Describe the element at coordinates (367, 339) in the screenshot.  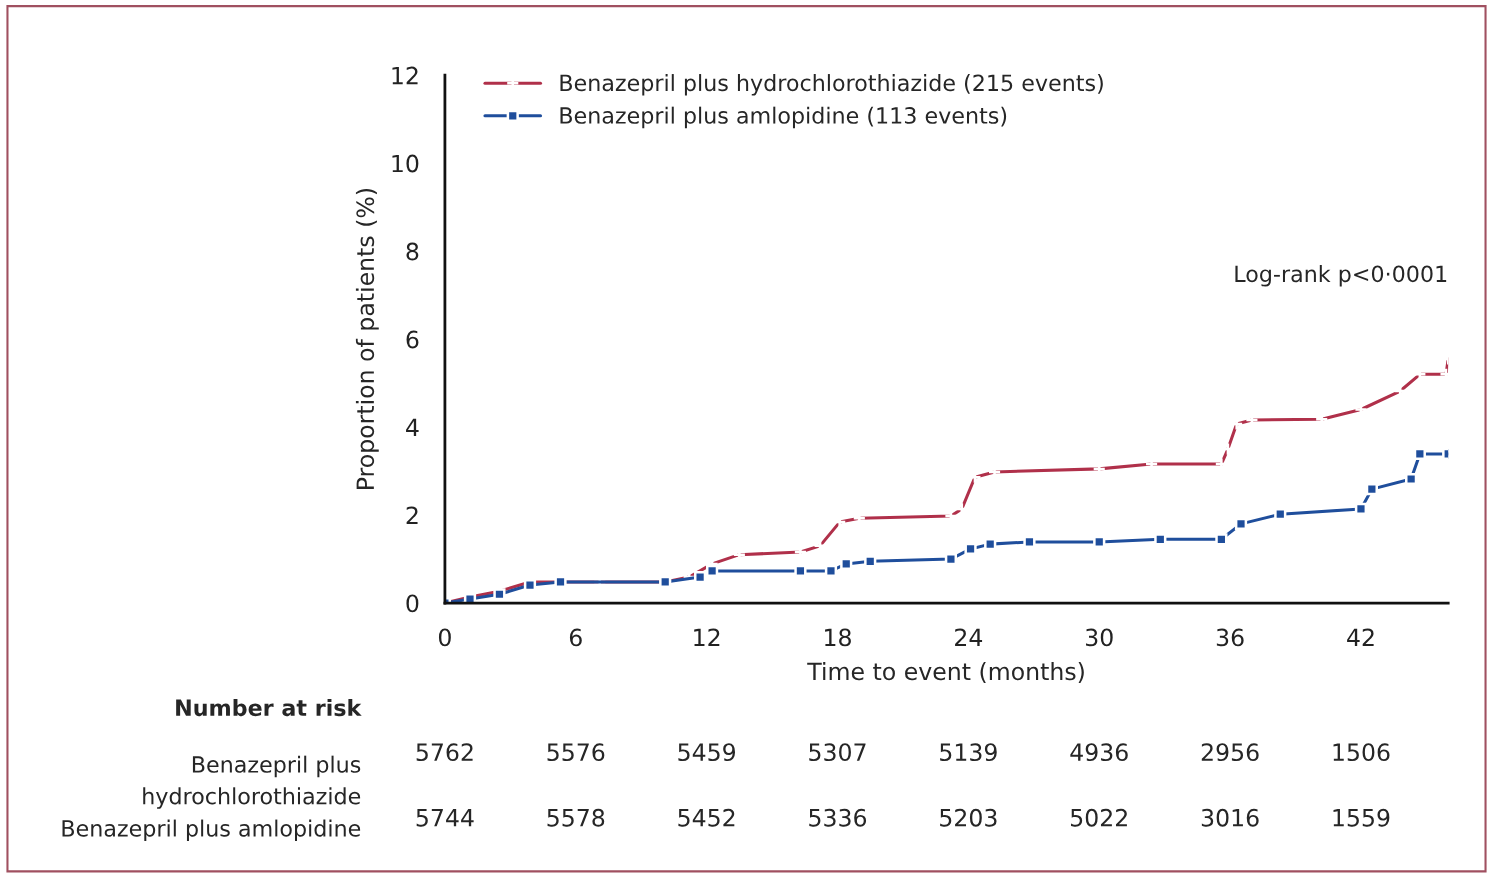
I see `y-axis-title: Proportion of patients (%)` at that location.